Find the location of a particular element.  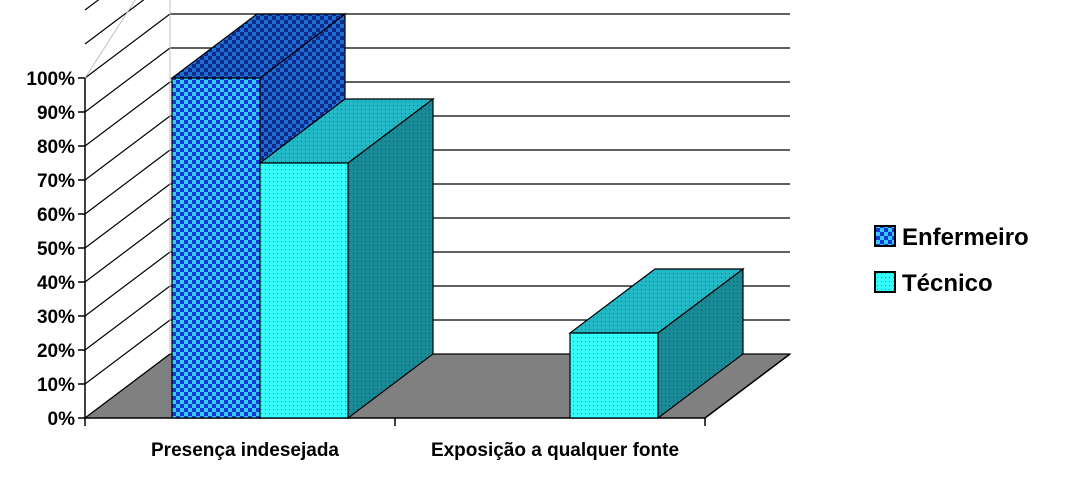

legend-item-1: Técnico is located at coordinates (933, 283).